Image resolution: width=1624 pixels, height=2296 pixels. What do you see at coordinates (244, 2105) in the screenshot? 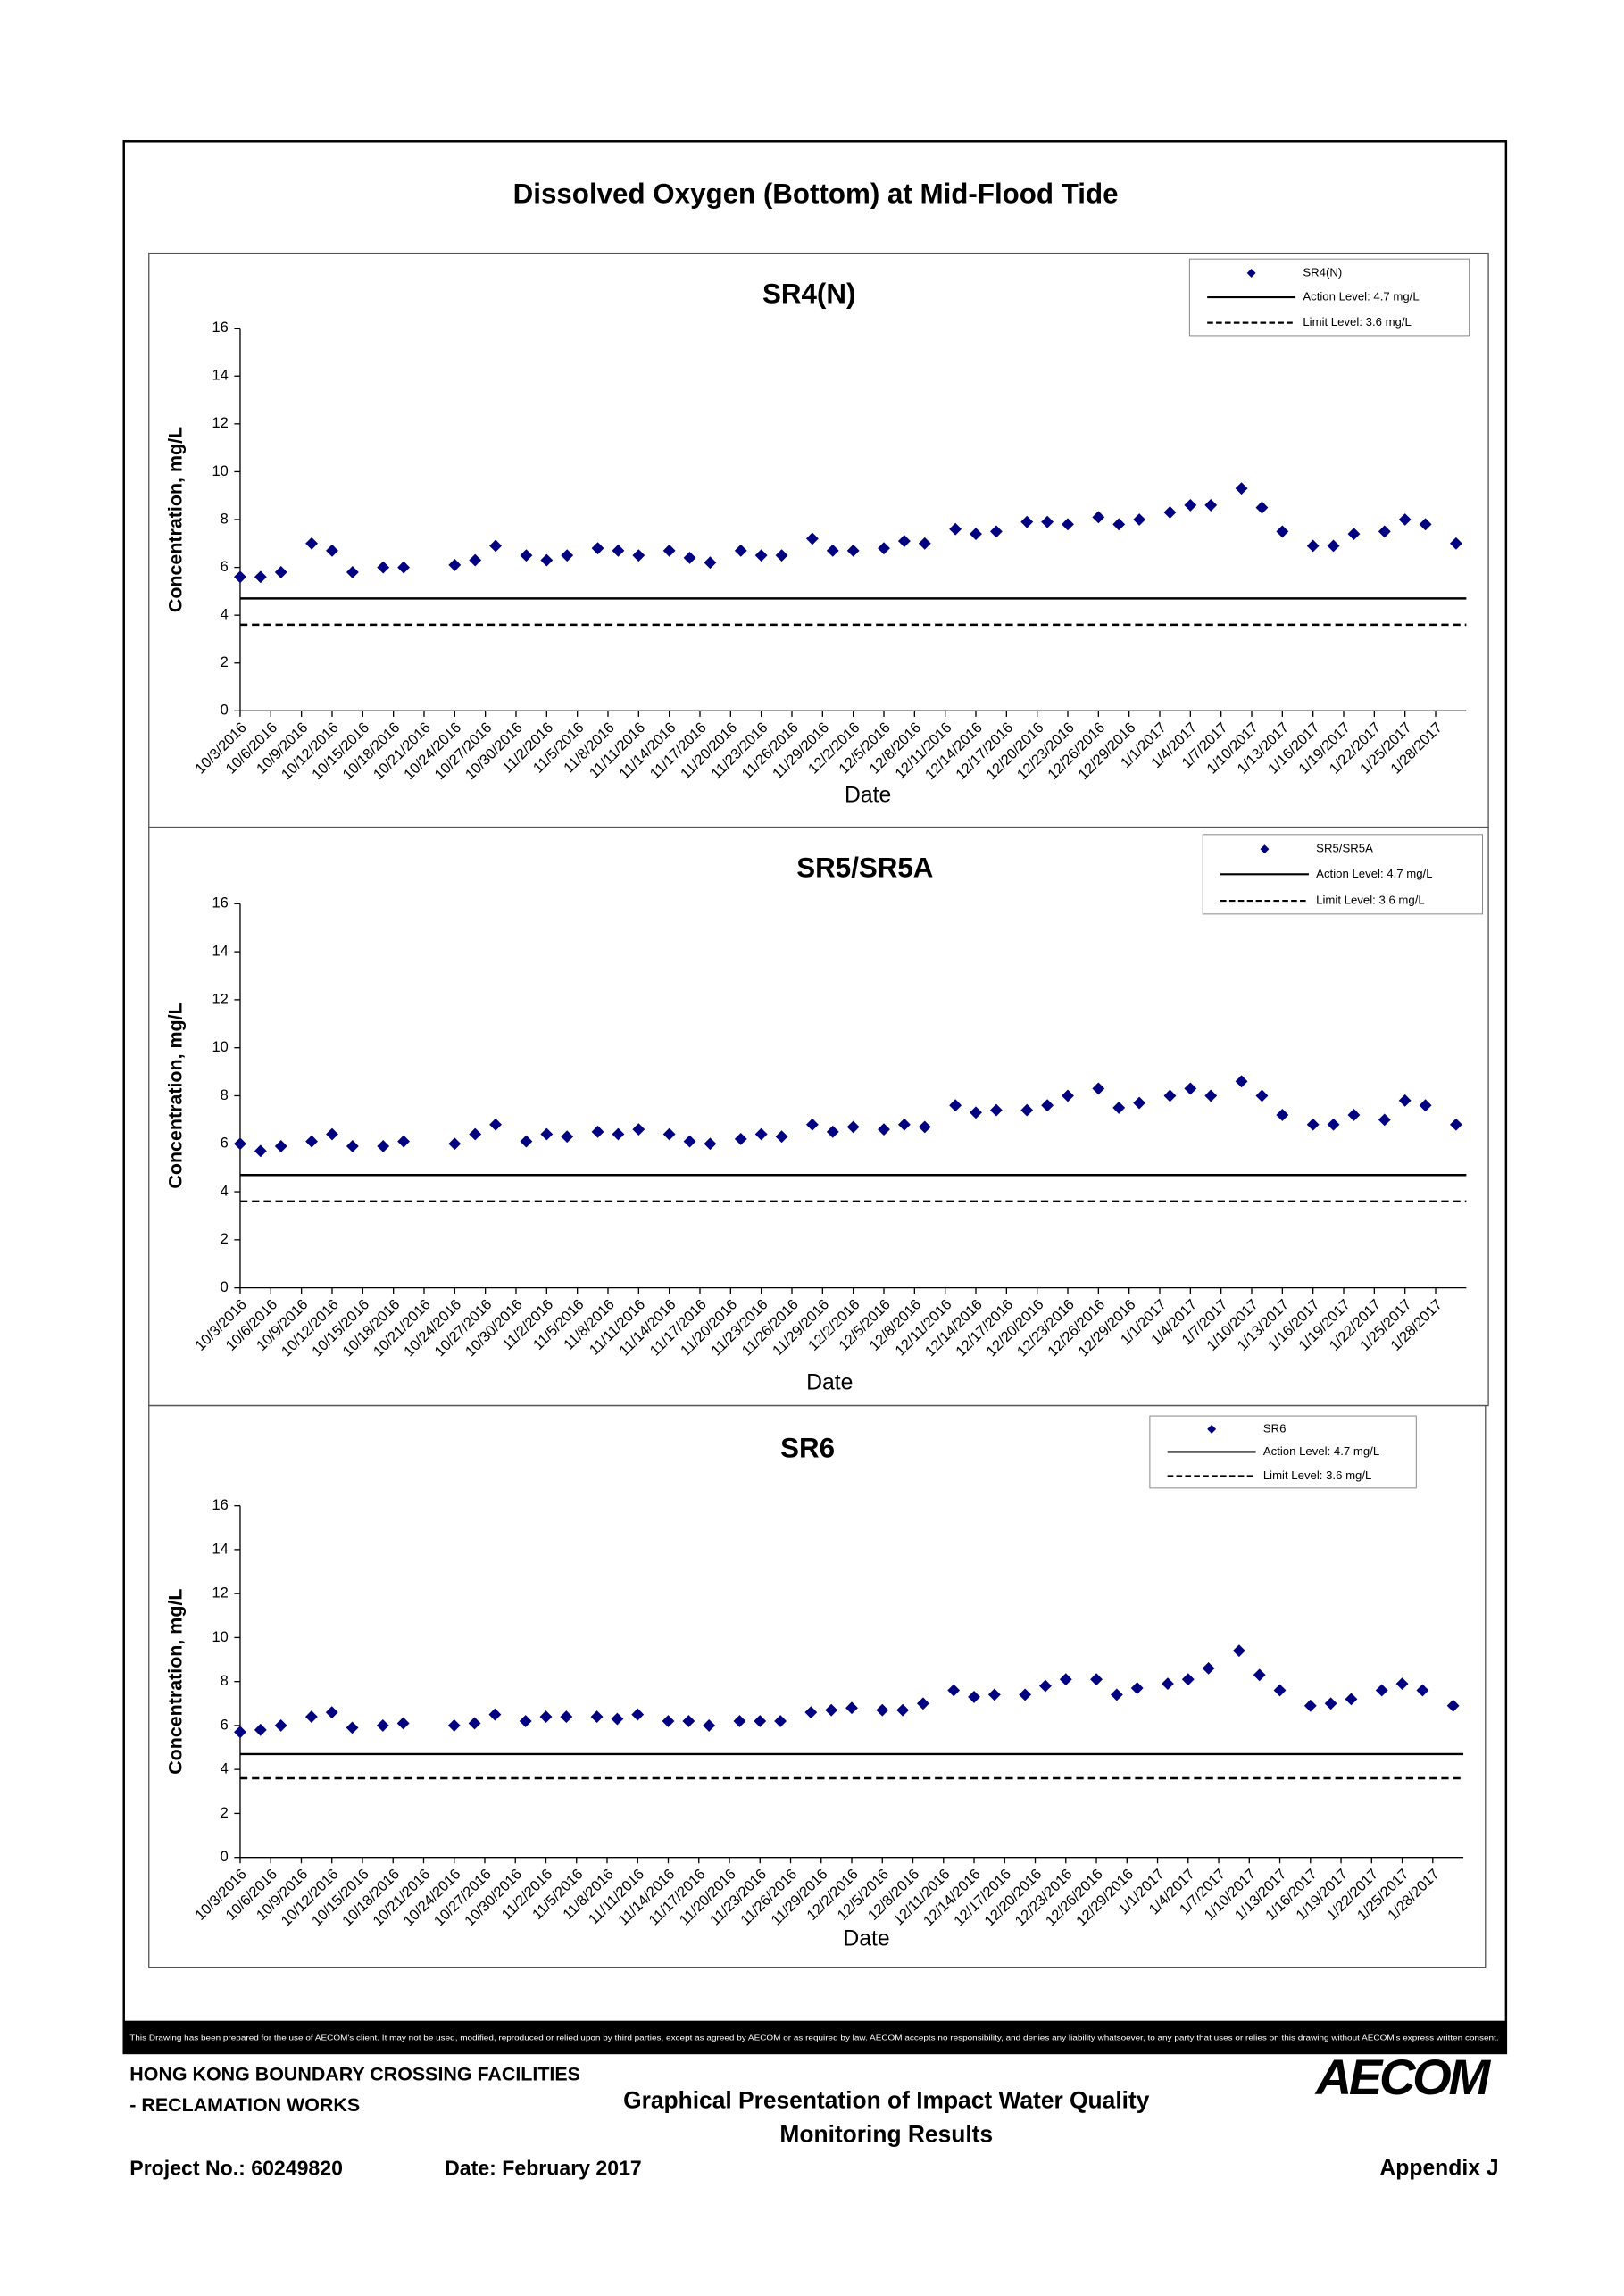
I see `project-line: - RECLAMATION WORKS` at bounding box center [244, 2105].